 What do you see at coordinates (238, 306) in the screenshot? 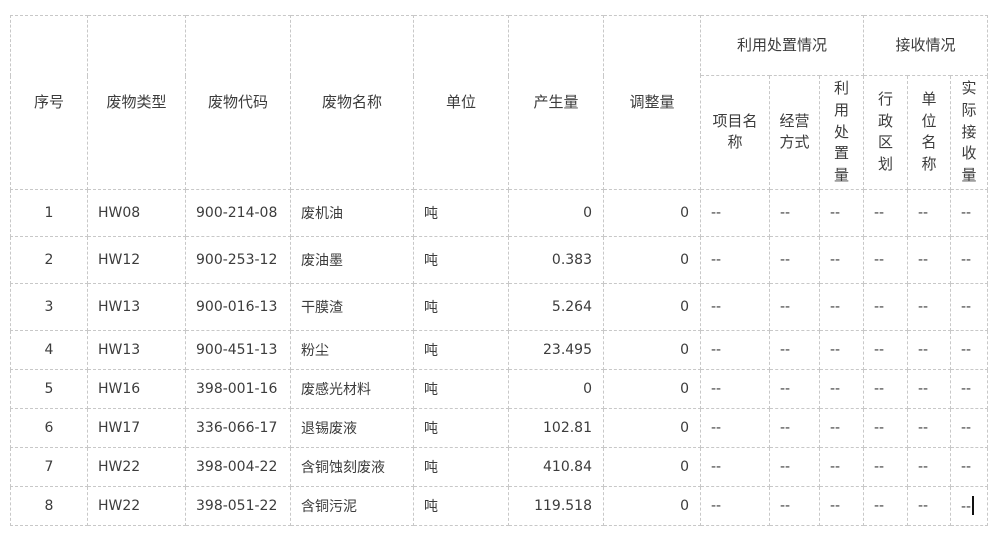
I see `cell-waste-code: 900-016-13` at bounding box center [238, 306].